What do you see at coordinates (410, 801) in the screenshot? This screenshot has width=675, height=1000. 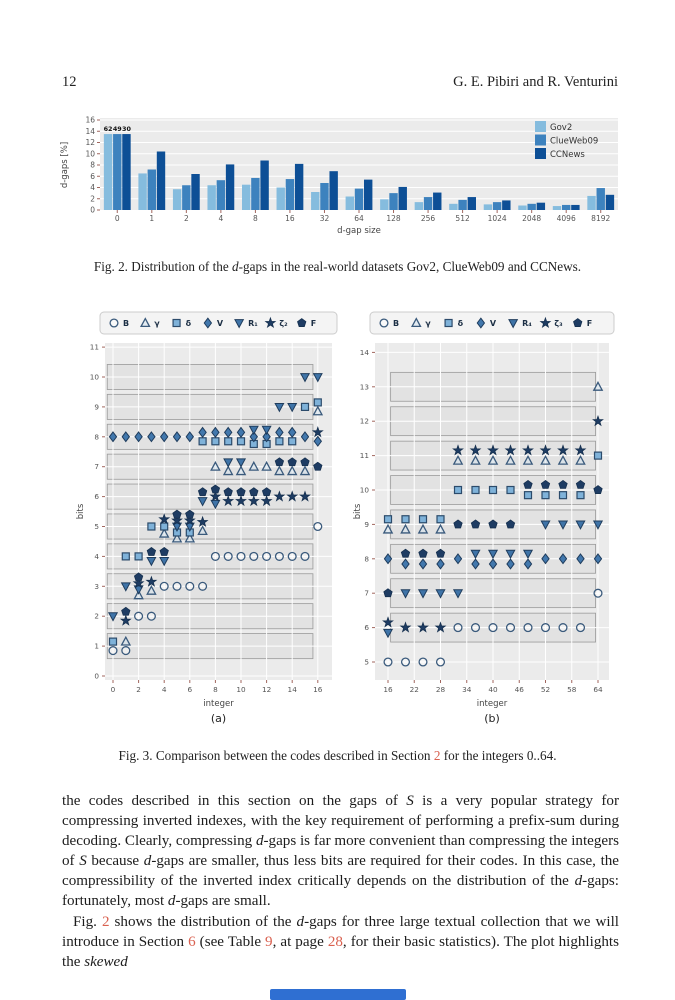 I see `text-segment: S` at bounding box center [410, 801].